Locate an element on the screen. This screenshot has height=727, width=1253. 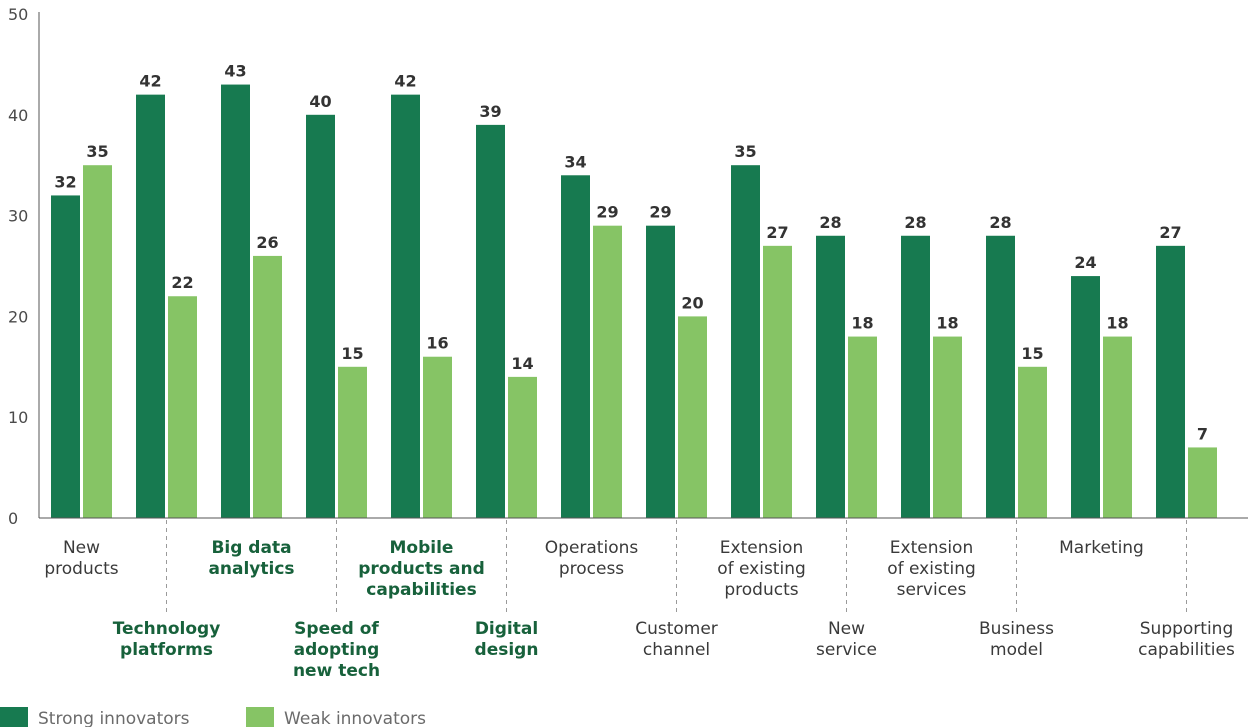
legend-swatch-weak is located at coordinates (260, 717).